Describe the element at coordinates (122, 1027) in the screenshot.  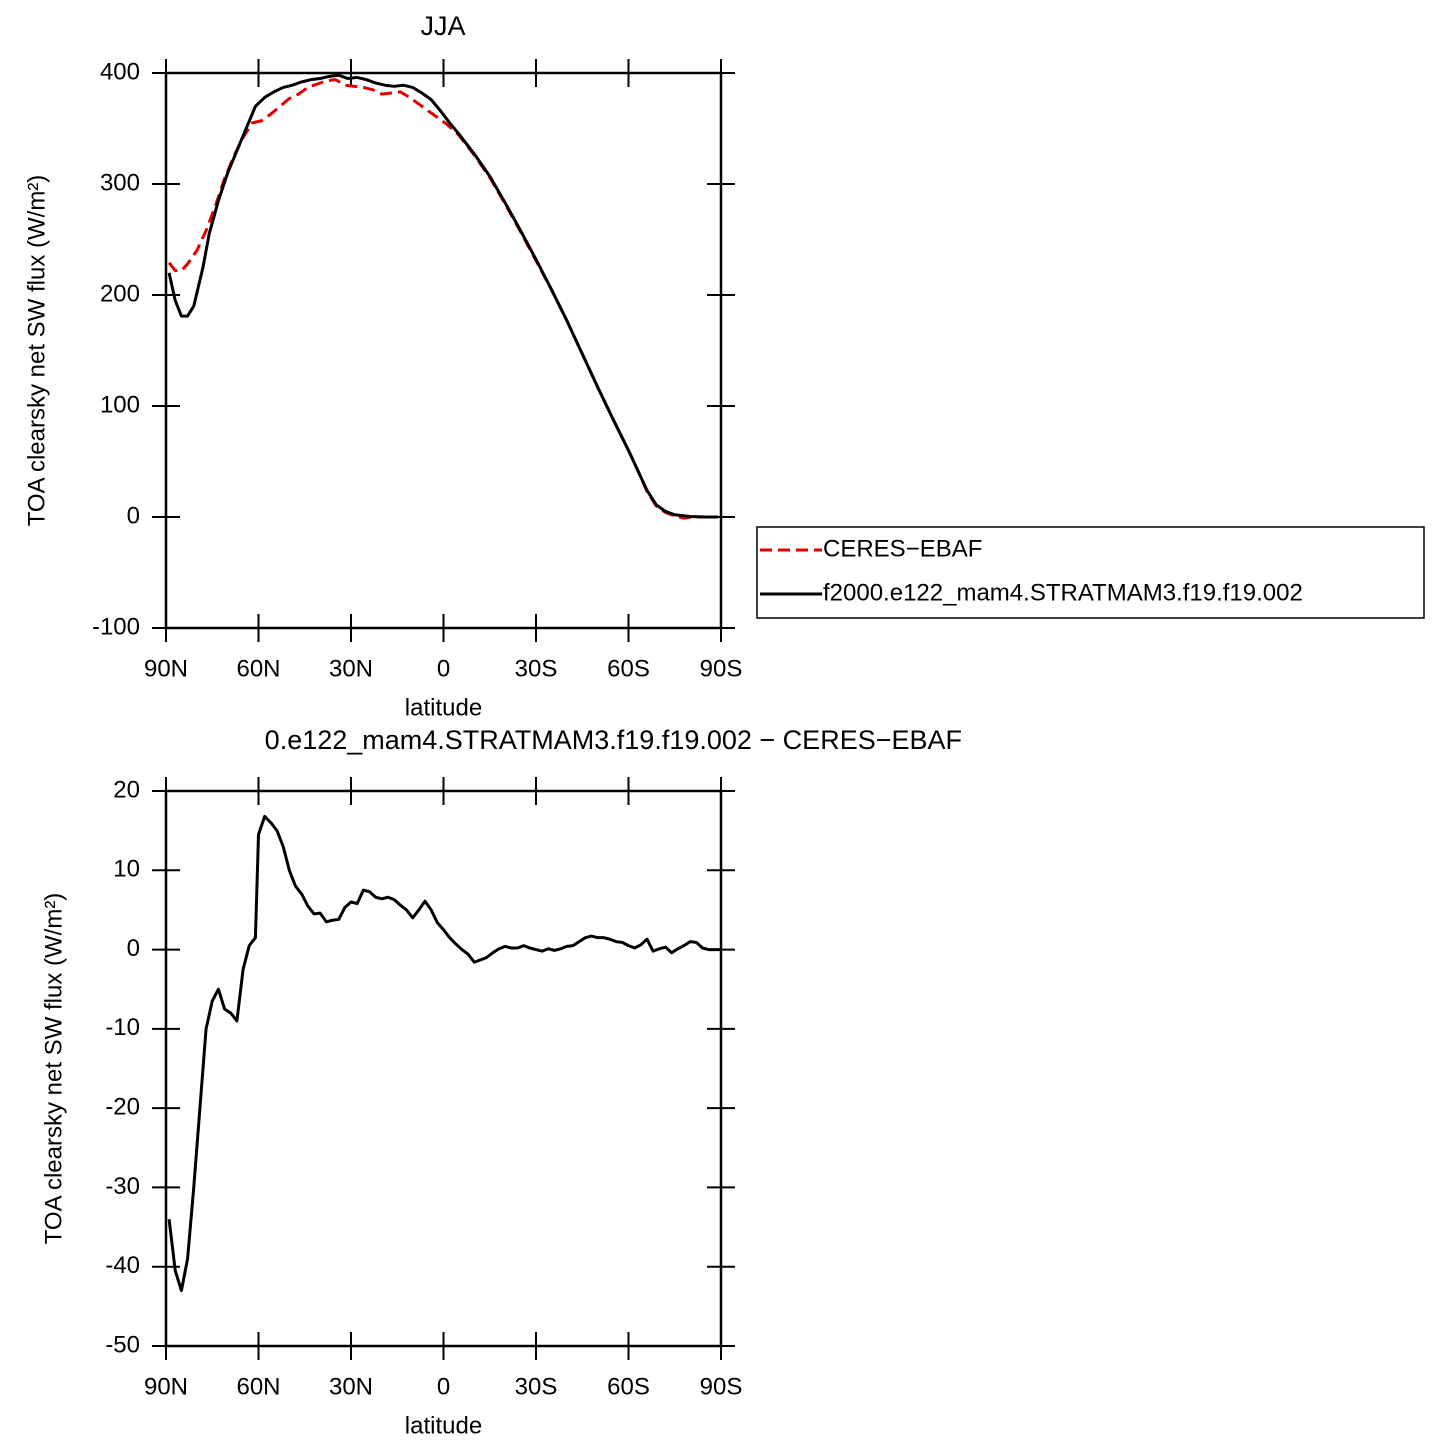
I see `y-tick-label: -10` at that location.